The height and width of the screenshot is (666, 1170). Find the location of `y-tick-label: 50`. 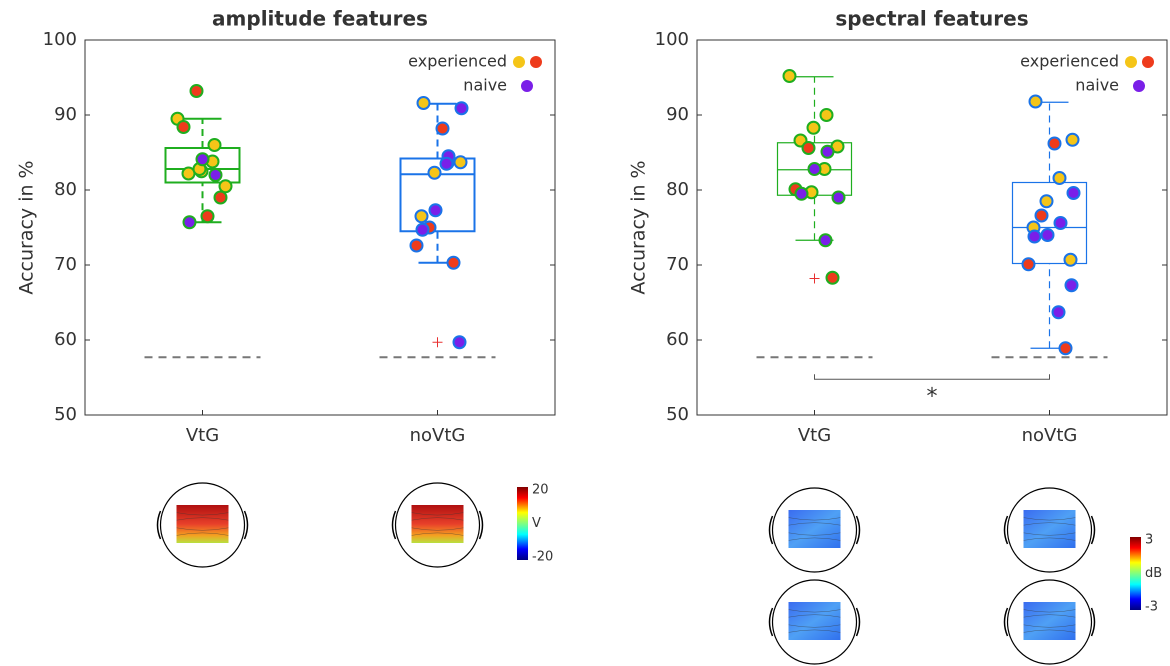

y-tick-label: 50 is located at coordinates (677, 414).